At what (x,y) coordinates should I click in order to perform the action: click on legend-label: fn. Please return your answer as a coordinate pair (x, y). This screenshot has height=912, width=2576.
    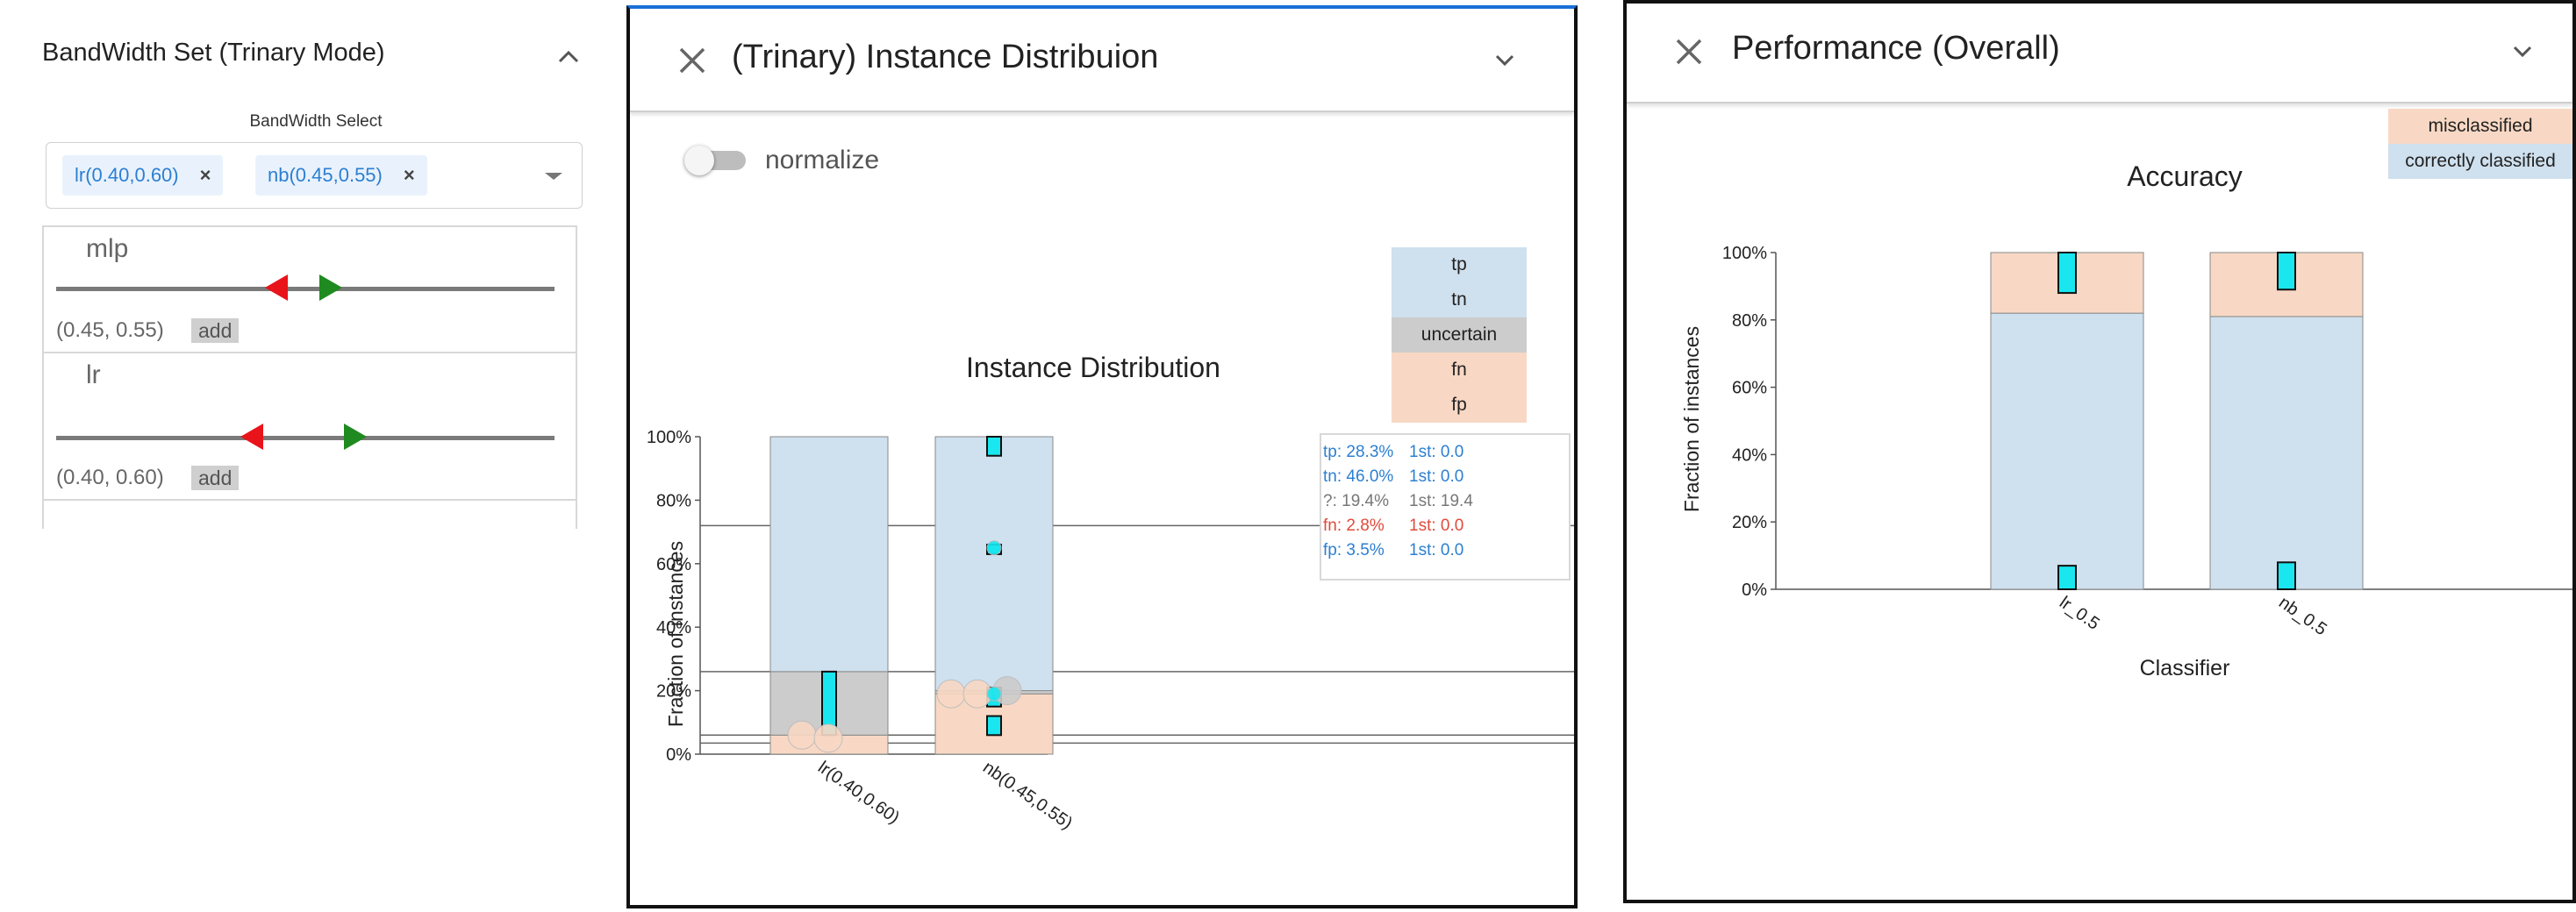
    Looking at the image, I should click on (1459, 370).